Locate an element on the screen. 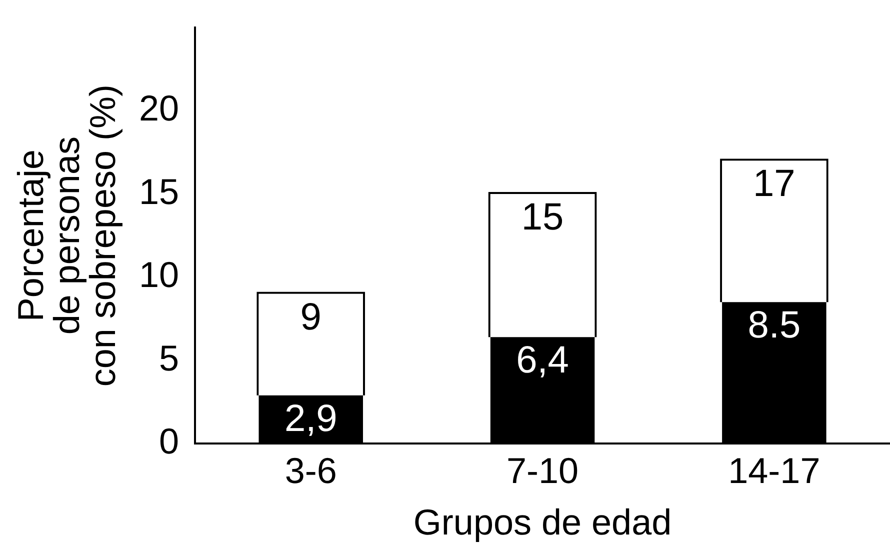 This screenshot has height=551, width=890. y-tick-label: 0 is located at coordinates (169, 441).